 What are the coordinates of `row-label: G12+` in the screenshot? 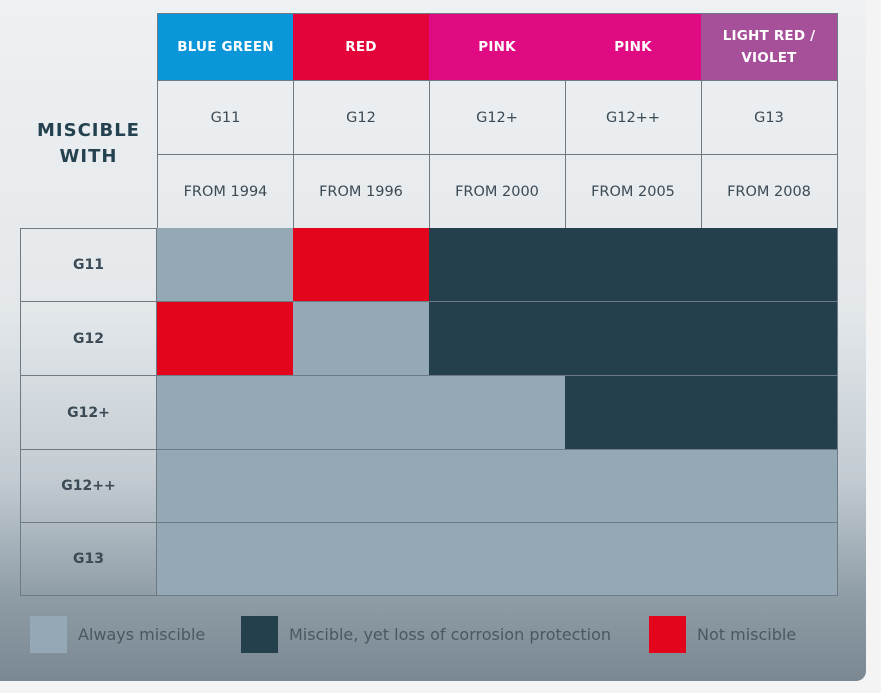 It's located at (88, 413).